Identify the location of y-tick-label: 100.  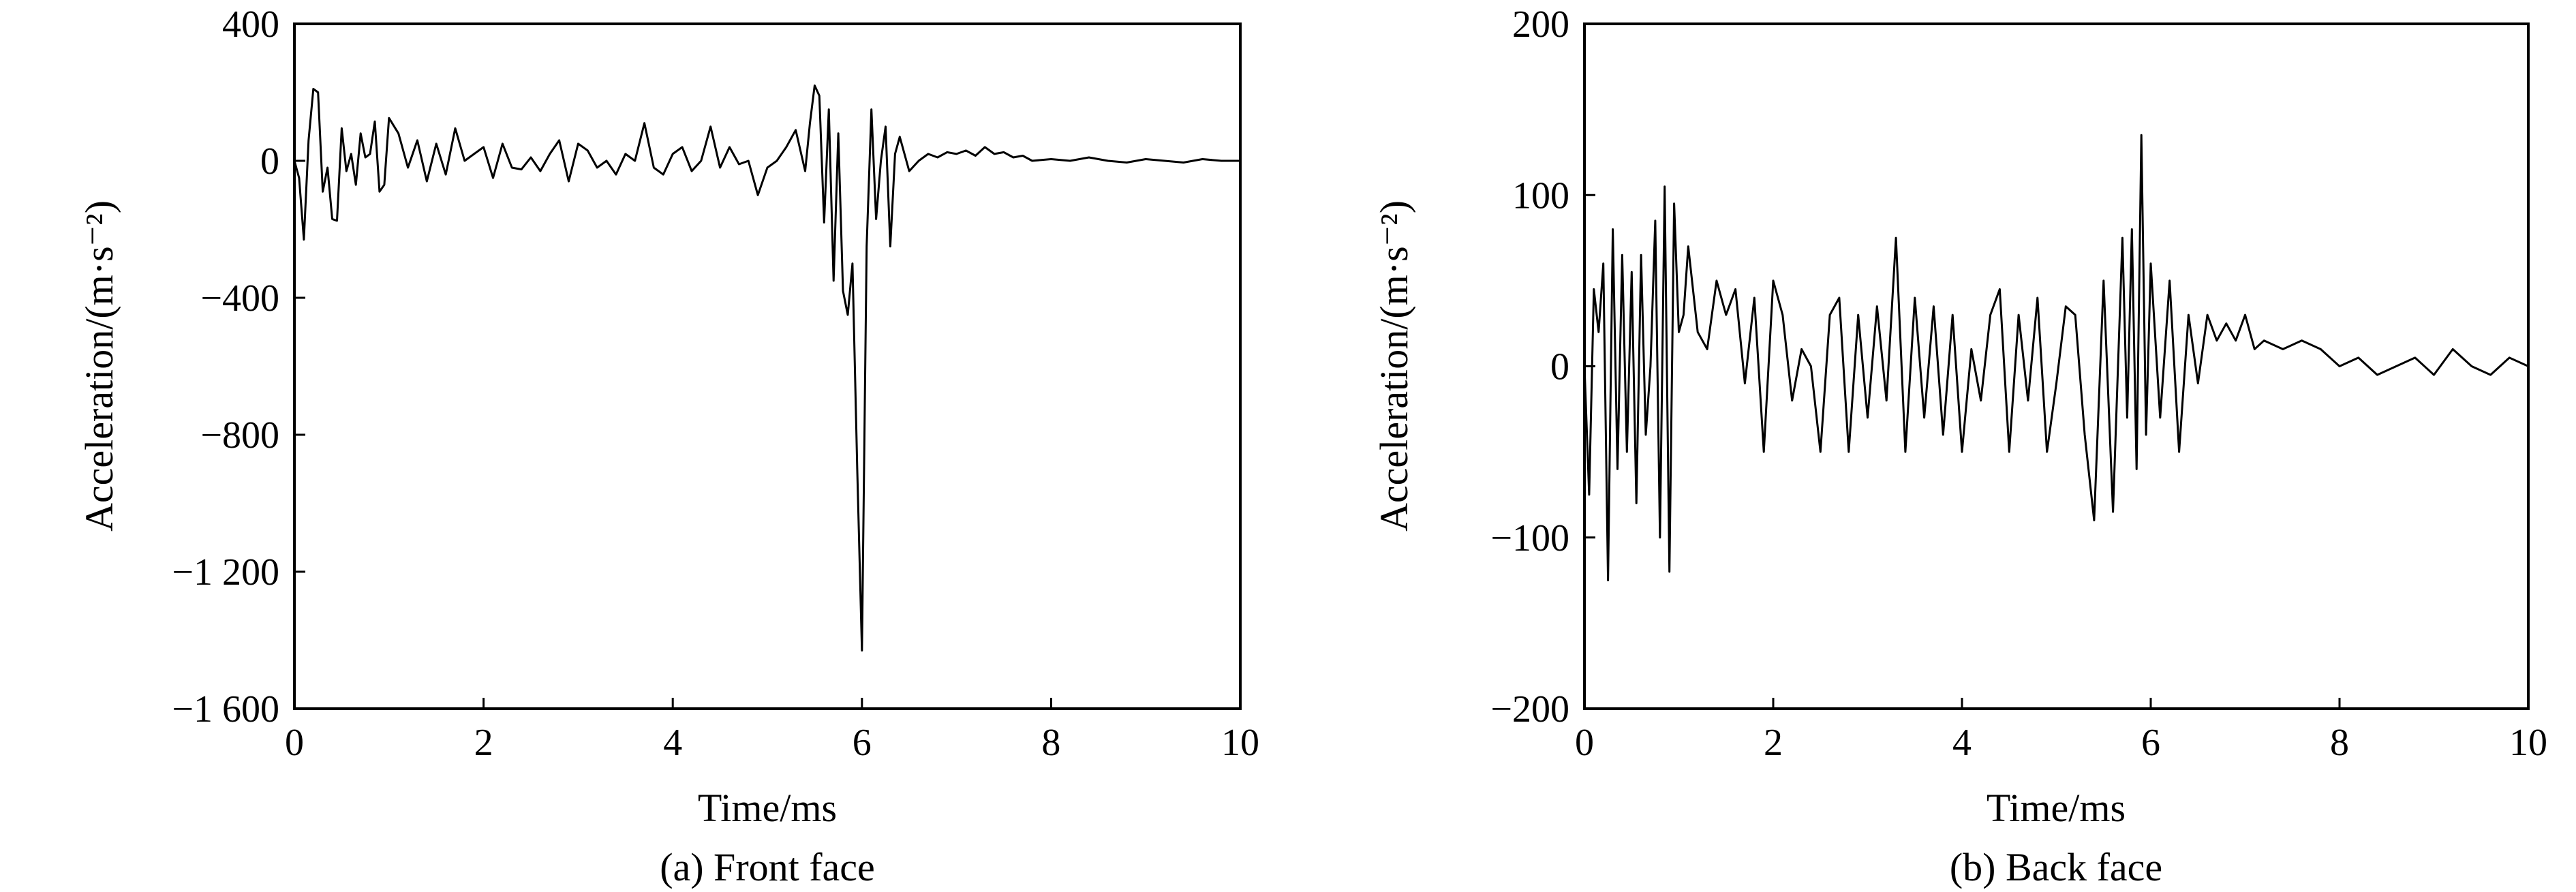
(1540, 196).